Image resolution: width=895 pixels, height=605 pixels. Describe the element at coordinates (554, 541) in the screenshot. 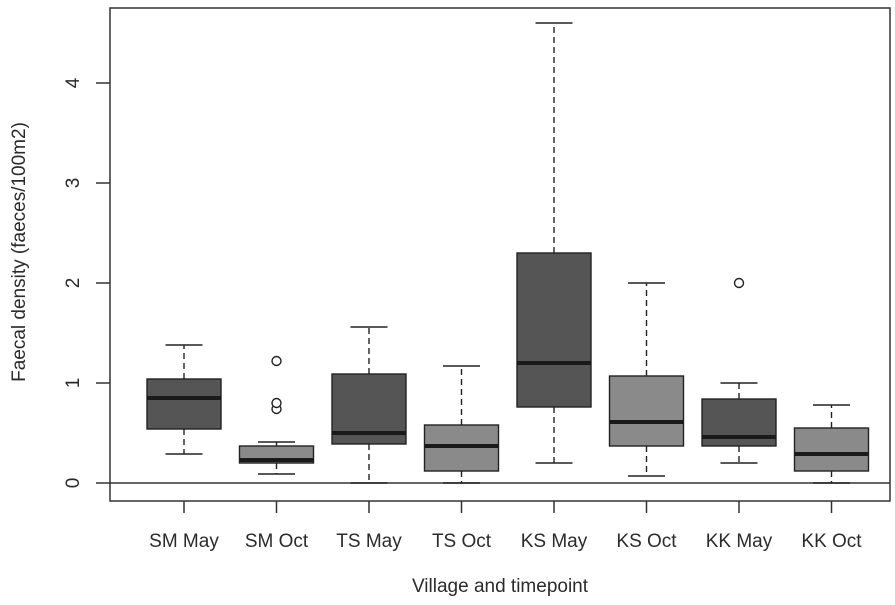

I see `x-tick-label: KS May` at that location.